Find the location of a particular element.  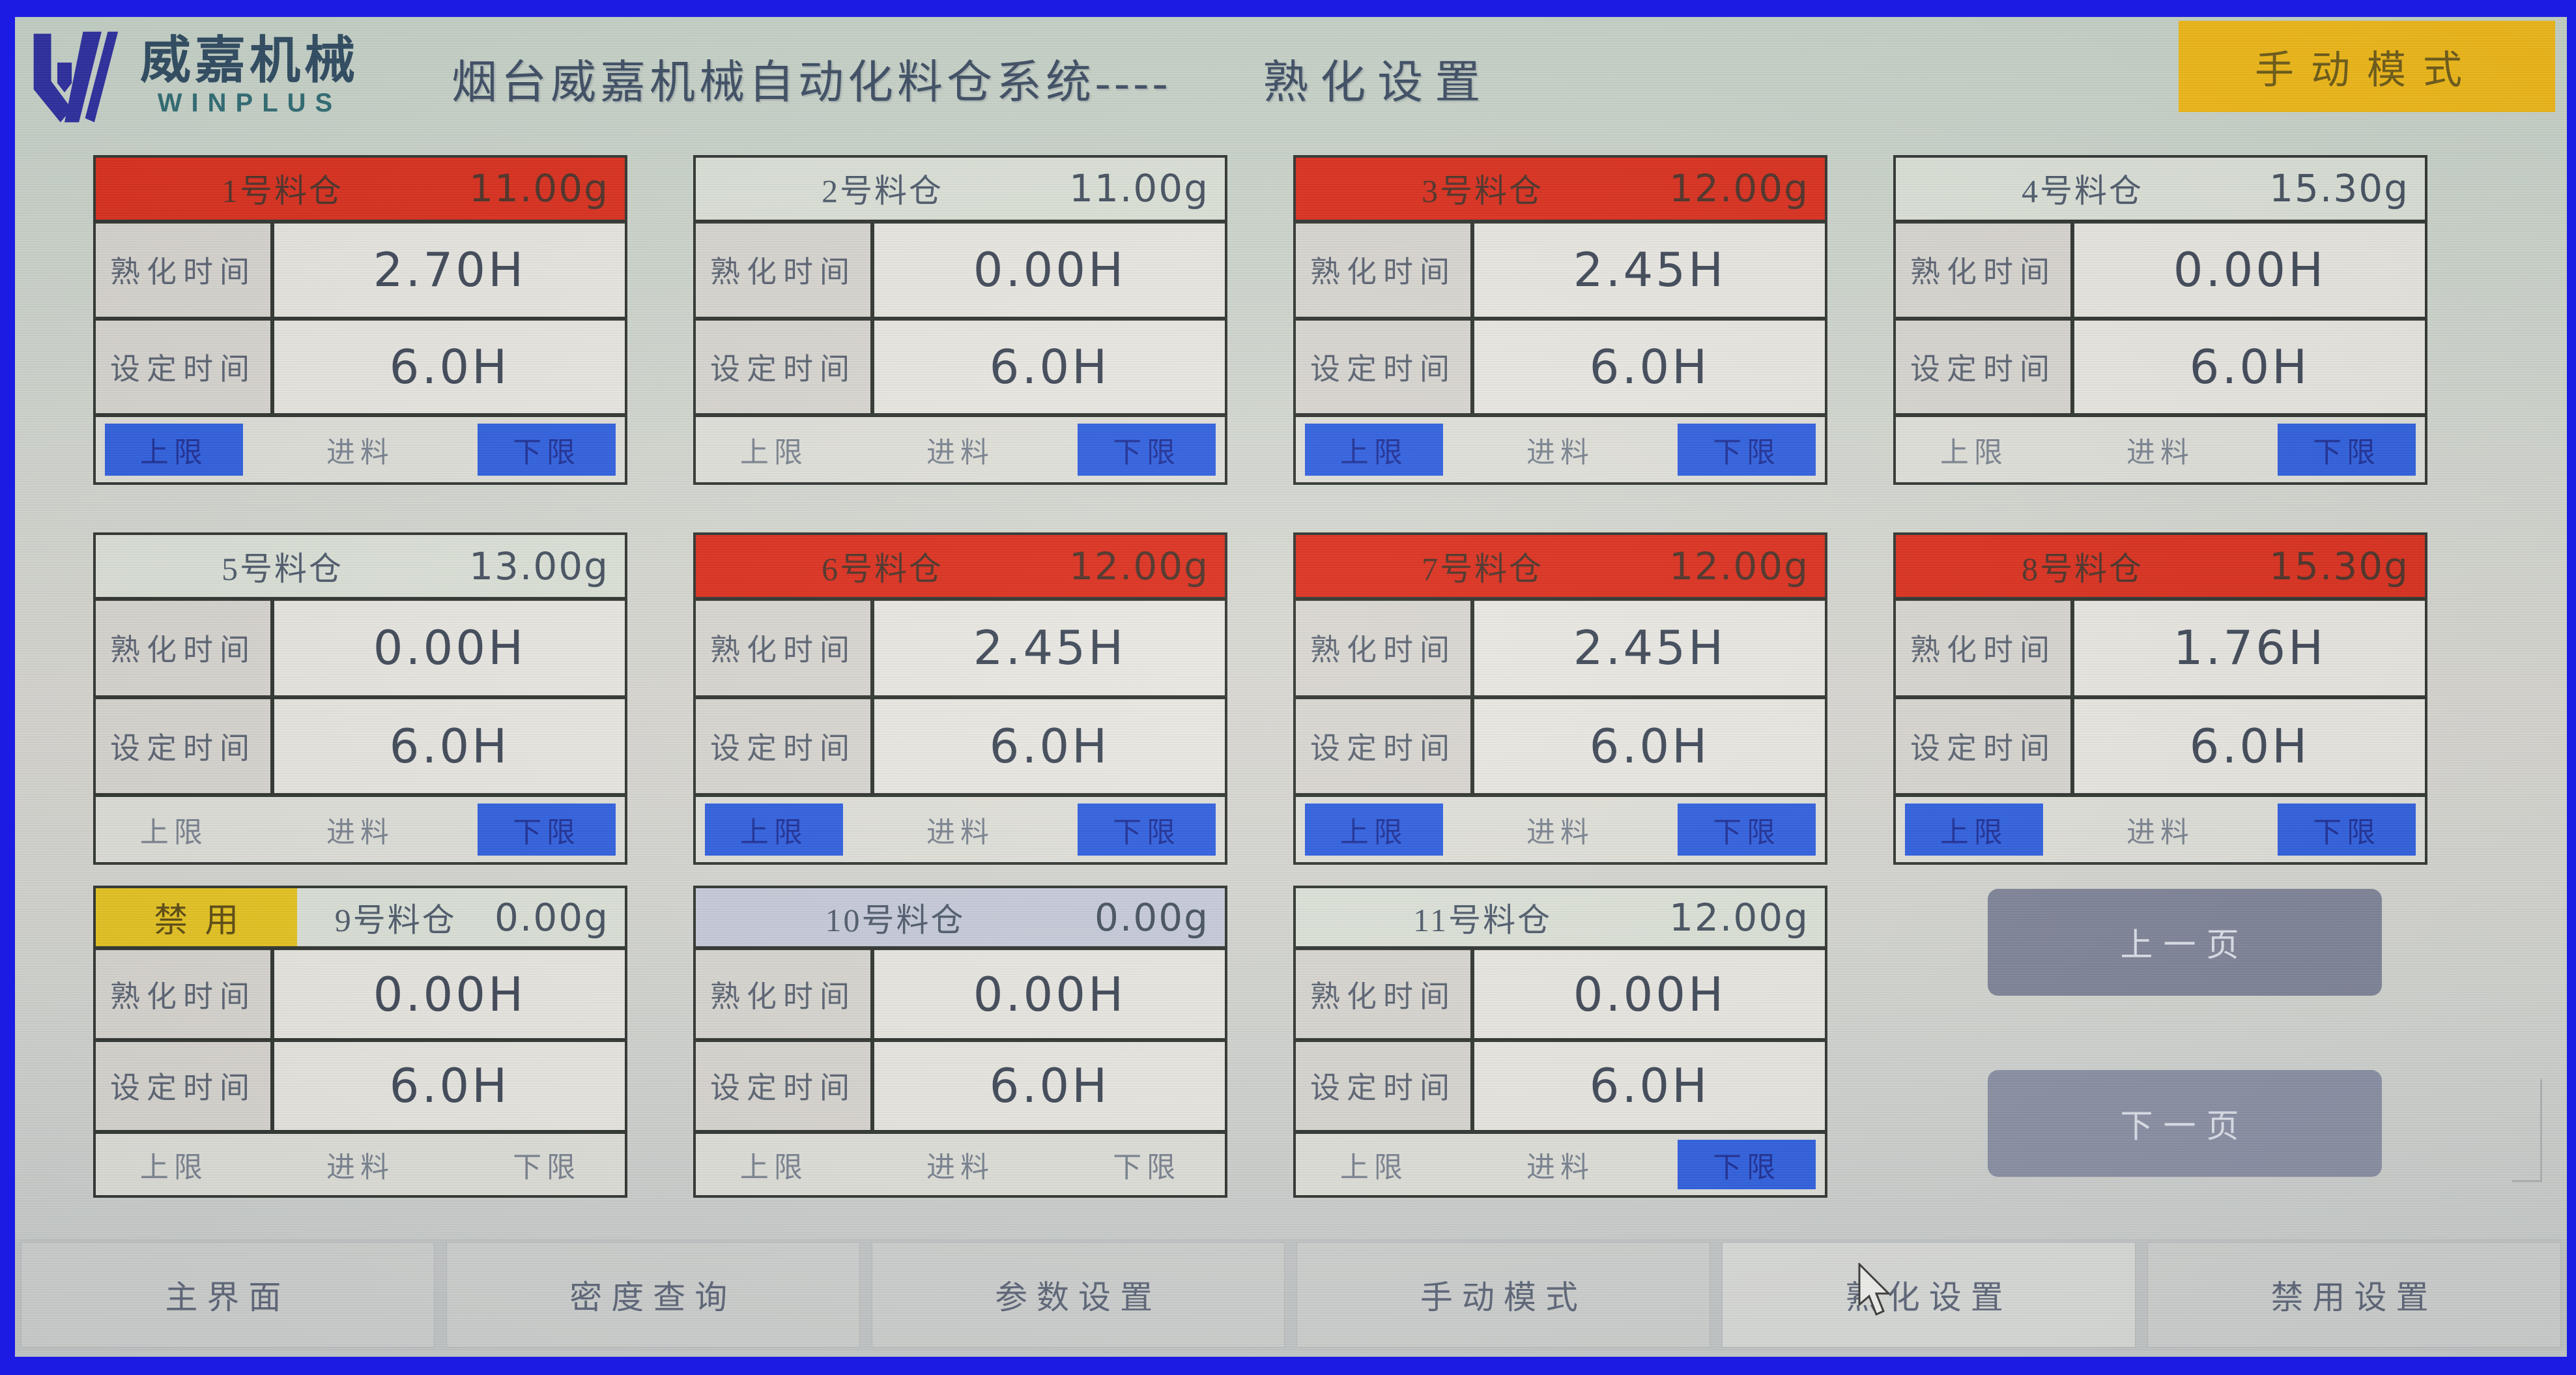

silo-name: 9号料仓 is located at coordinates (395, 919).